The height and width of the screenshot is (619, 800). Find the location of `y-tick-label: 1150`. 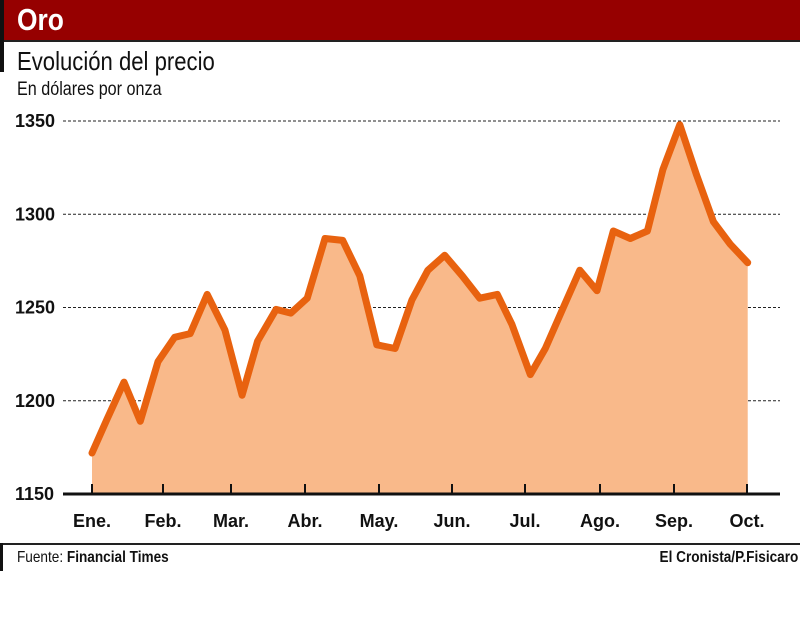

y-tick-label: 1150 is located at coordinates (34, 494).